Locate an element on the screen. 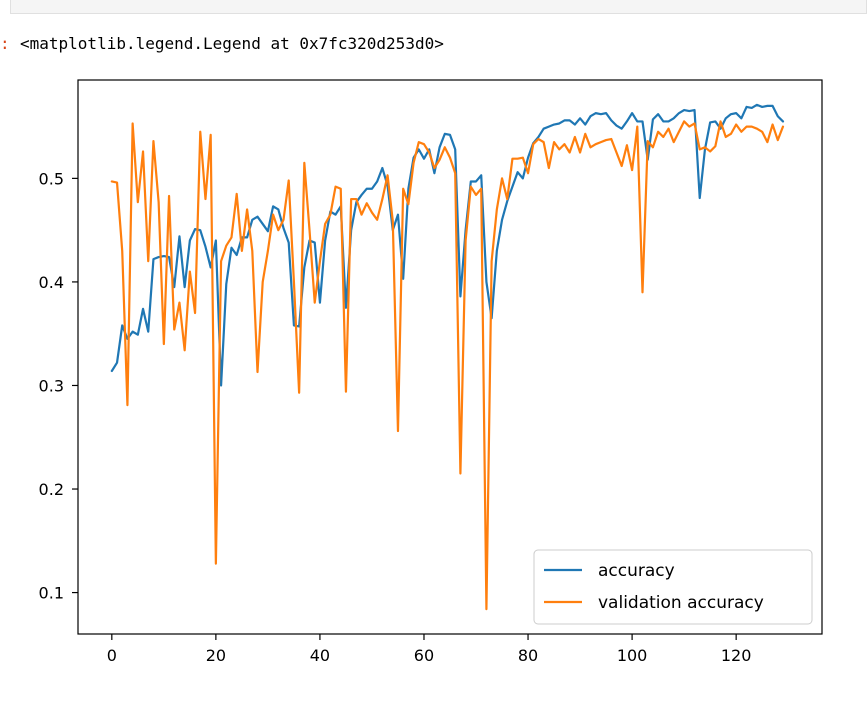 The height and width of the screenshot is (704, 867). x-axis: 0 20 40 60 80 100 120 is located at coordinates (429, 649).